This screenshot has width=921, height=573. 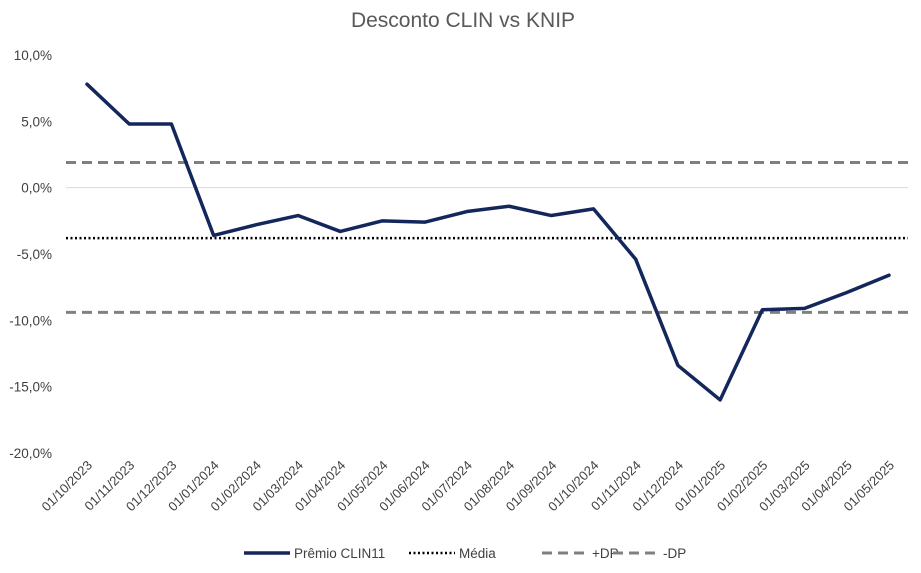 I want to click on legend-label: Prêmio CLIN11, so click(x=339, y=553).